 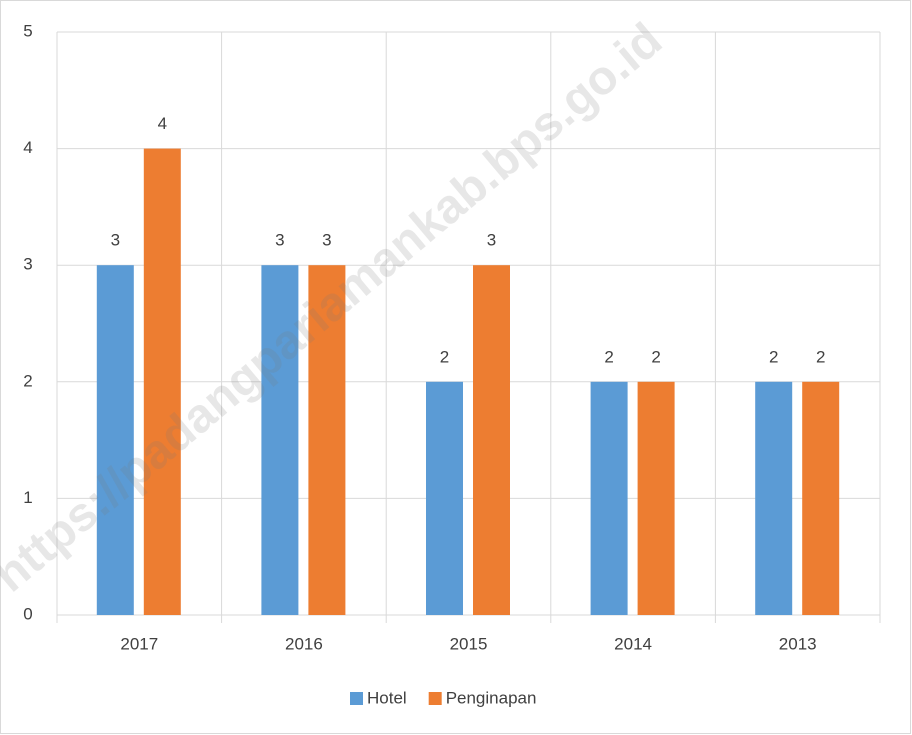 I want to click on y-tick-label: 0, so click(x=27, y=613).